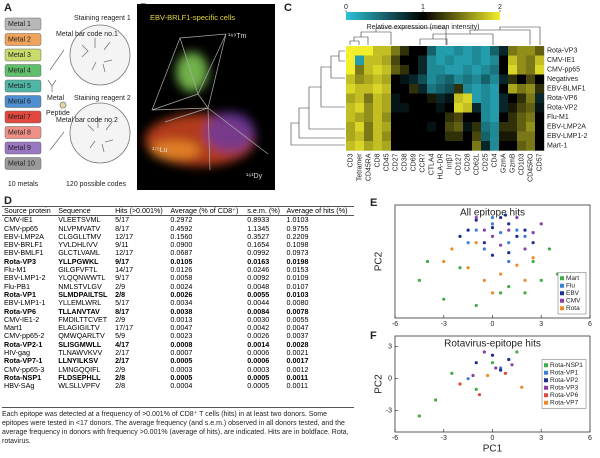  Describe the element at coordinates (122, 228) in the screenshot. I see `table-cell: 8/17` at that location.